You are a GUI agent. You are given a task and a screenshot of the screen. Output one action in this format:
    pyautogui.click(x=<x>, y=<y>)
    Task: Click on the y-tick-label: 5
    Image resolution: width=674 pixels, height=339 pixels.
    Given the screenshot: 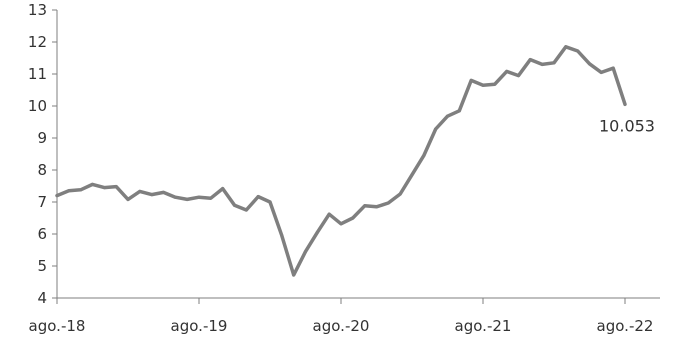 What is the action you would take?
    pyautogui.click(x=42, y=266)
    